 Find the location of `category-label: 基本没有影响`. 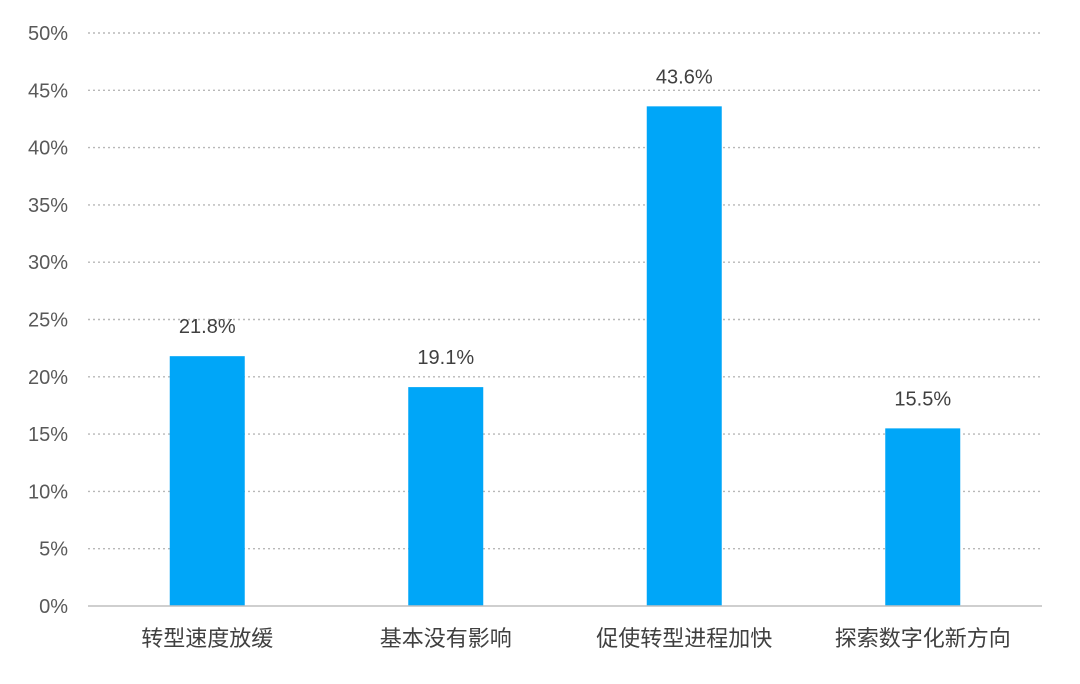

category-label: 基本没有影响 is located at coordinates (446, 639).